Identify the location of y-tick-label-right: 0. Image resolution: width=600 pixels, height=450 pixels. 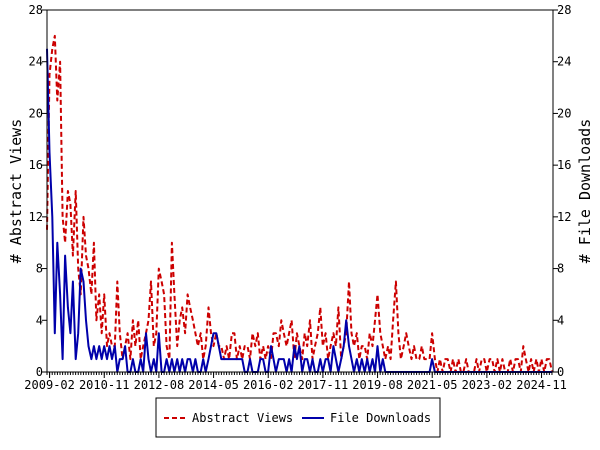
(560, 372).